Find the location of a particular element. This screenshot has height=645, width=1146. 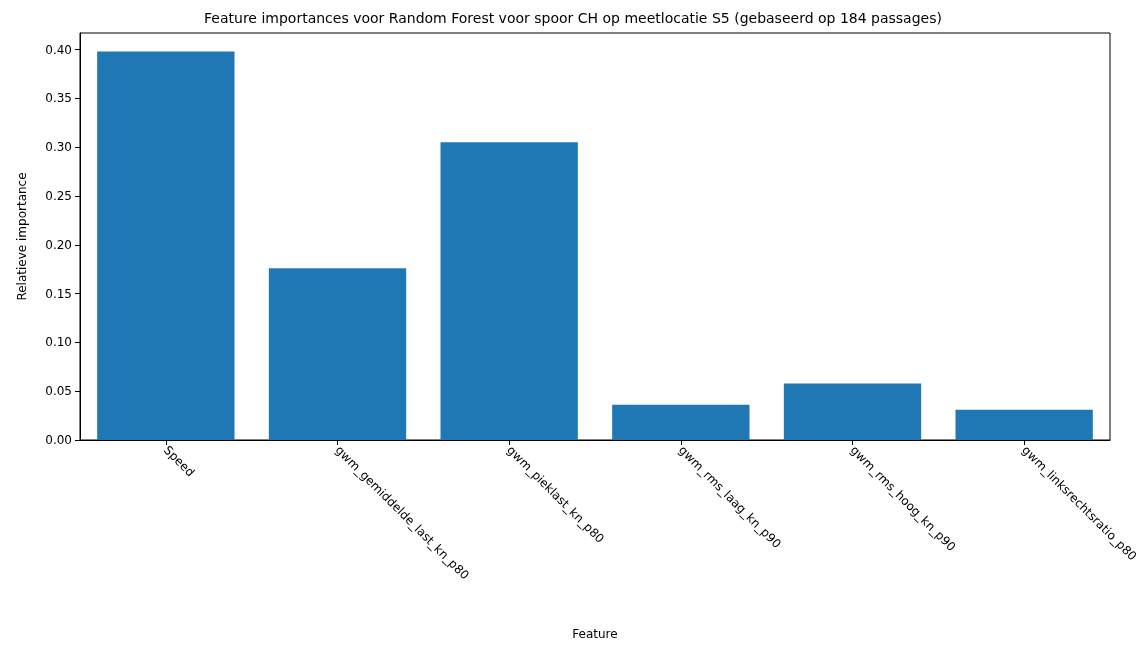

y-tick-label: 0.30 is located at coordinates (58, 147).